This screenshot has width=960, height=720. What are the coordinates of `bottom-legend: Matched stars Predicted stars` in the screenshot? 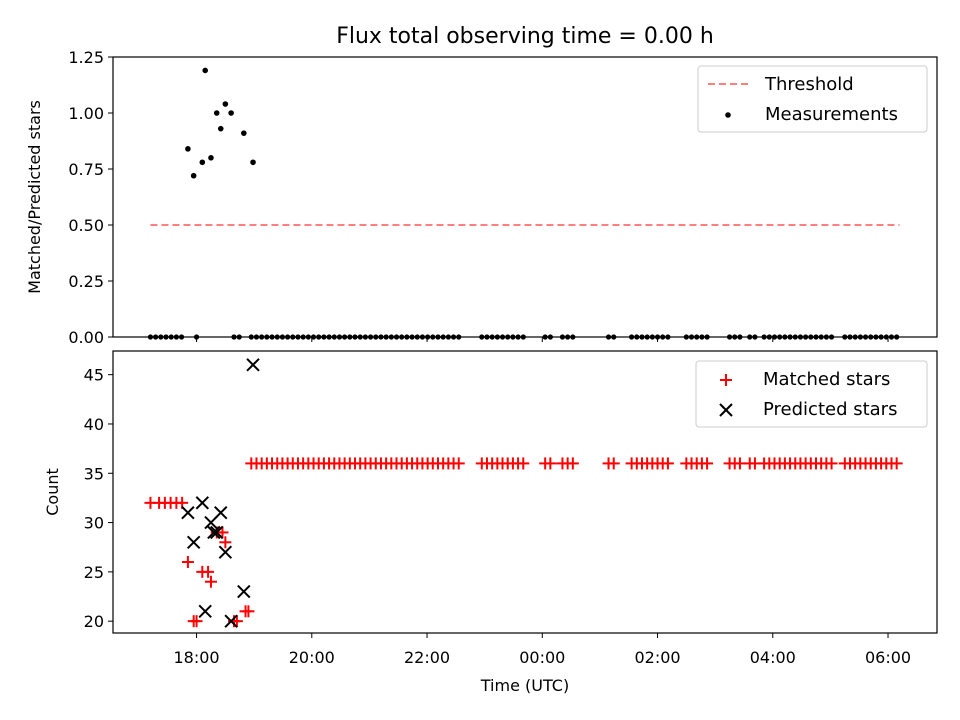 It's located at (811, 394).